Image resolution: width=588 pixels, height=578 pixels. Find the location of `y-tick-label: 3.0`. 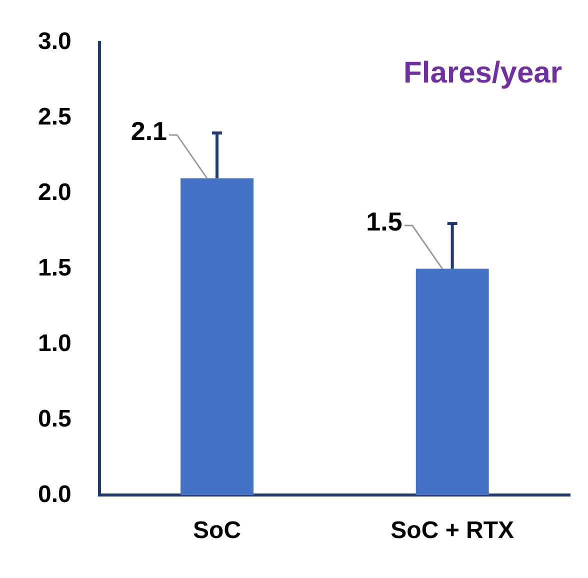

y-tick-label: 3.0 is located at coordinates (55, 42).